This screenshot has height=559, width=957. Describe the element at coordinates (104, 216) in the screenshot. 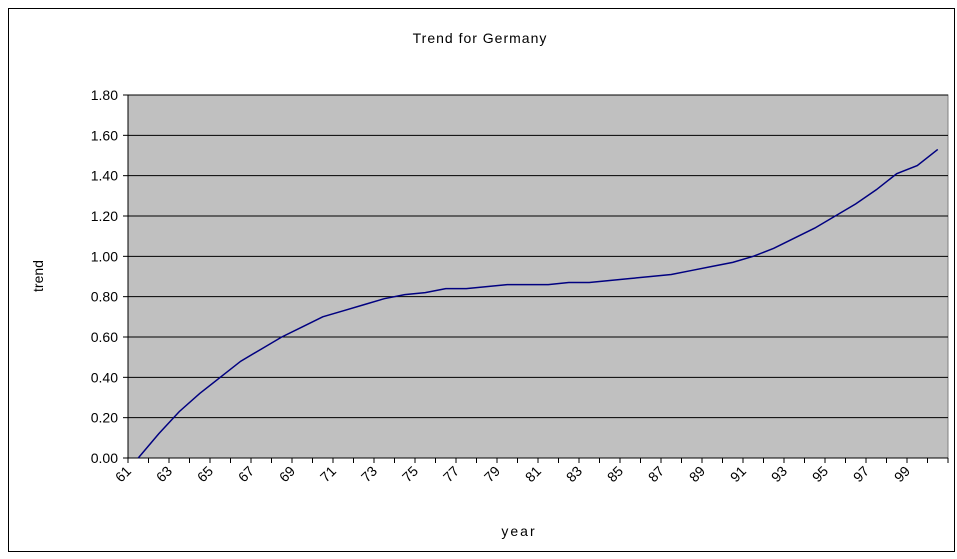

I see `y-tick-label: 1.20` at that location.